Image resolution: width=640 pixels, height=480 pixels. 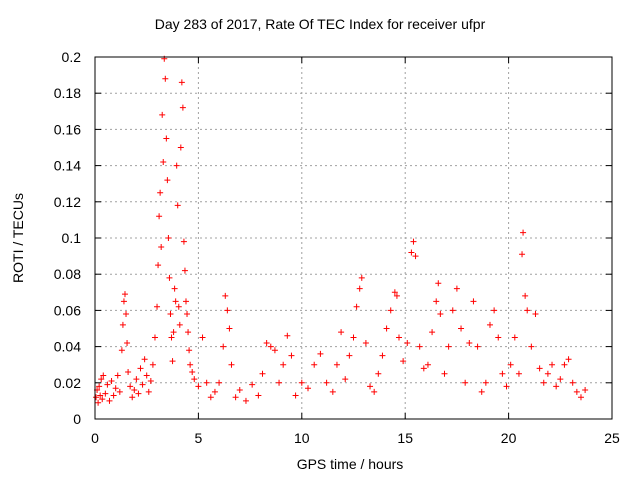 I want to click on y-tick-label: 0.1, so click(x=72, y=238).